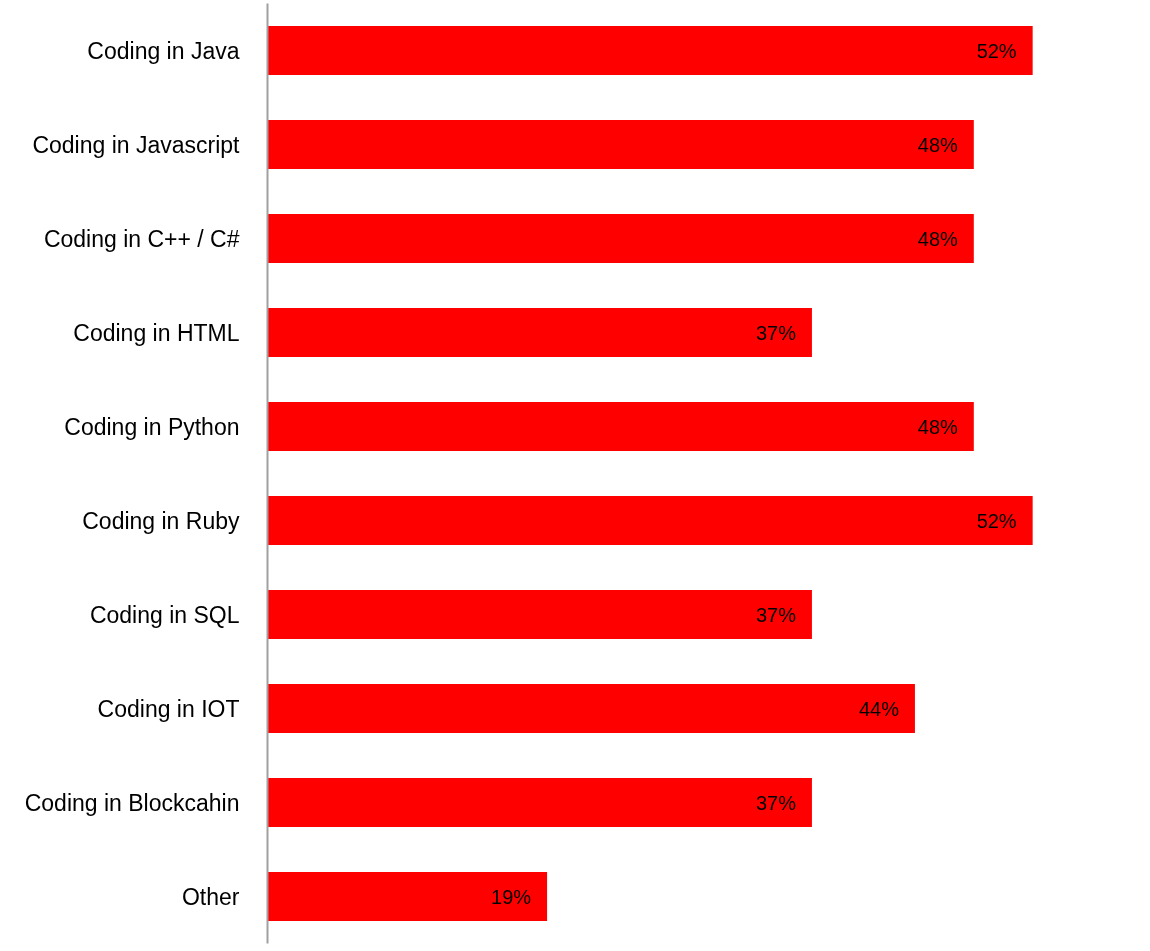 This screenshot has height=951, width=1150. What do you see at coordinates (511, 896) in the screenshot?
I see `data-label: 19%` at bounding box center [511, 896].